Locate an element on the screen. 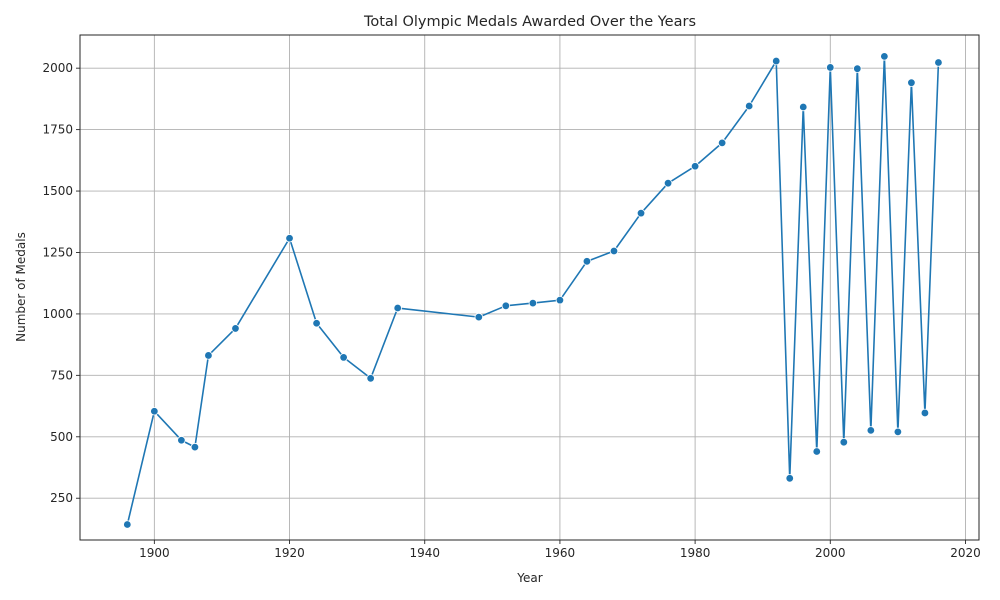  x-tick-label: 2020 is located at coordinates (965, 553).